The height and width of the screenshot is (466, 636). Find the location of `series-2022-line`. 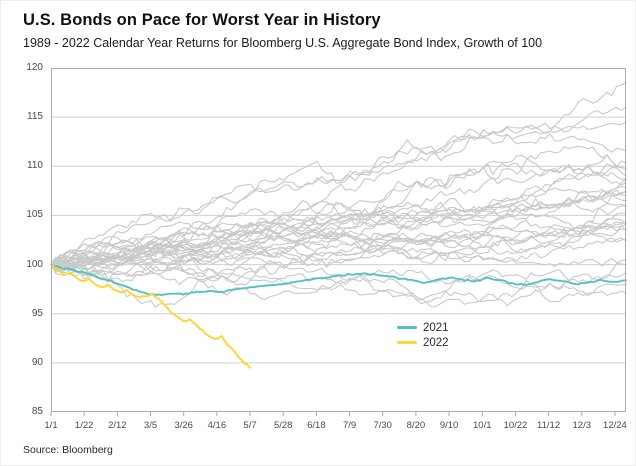

series-2022-line is located at coordinates (150, 316).